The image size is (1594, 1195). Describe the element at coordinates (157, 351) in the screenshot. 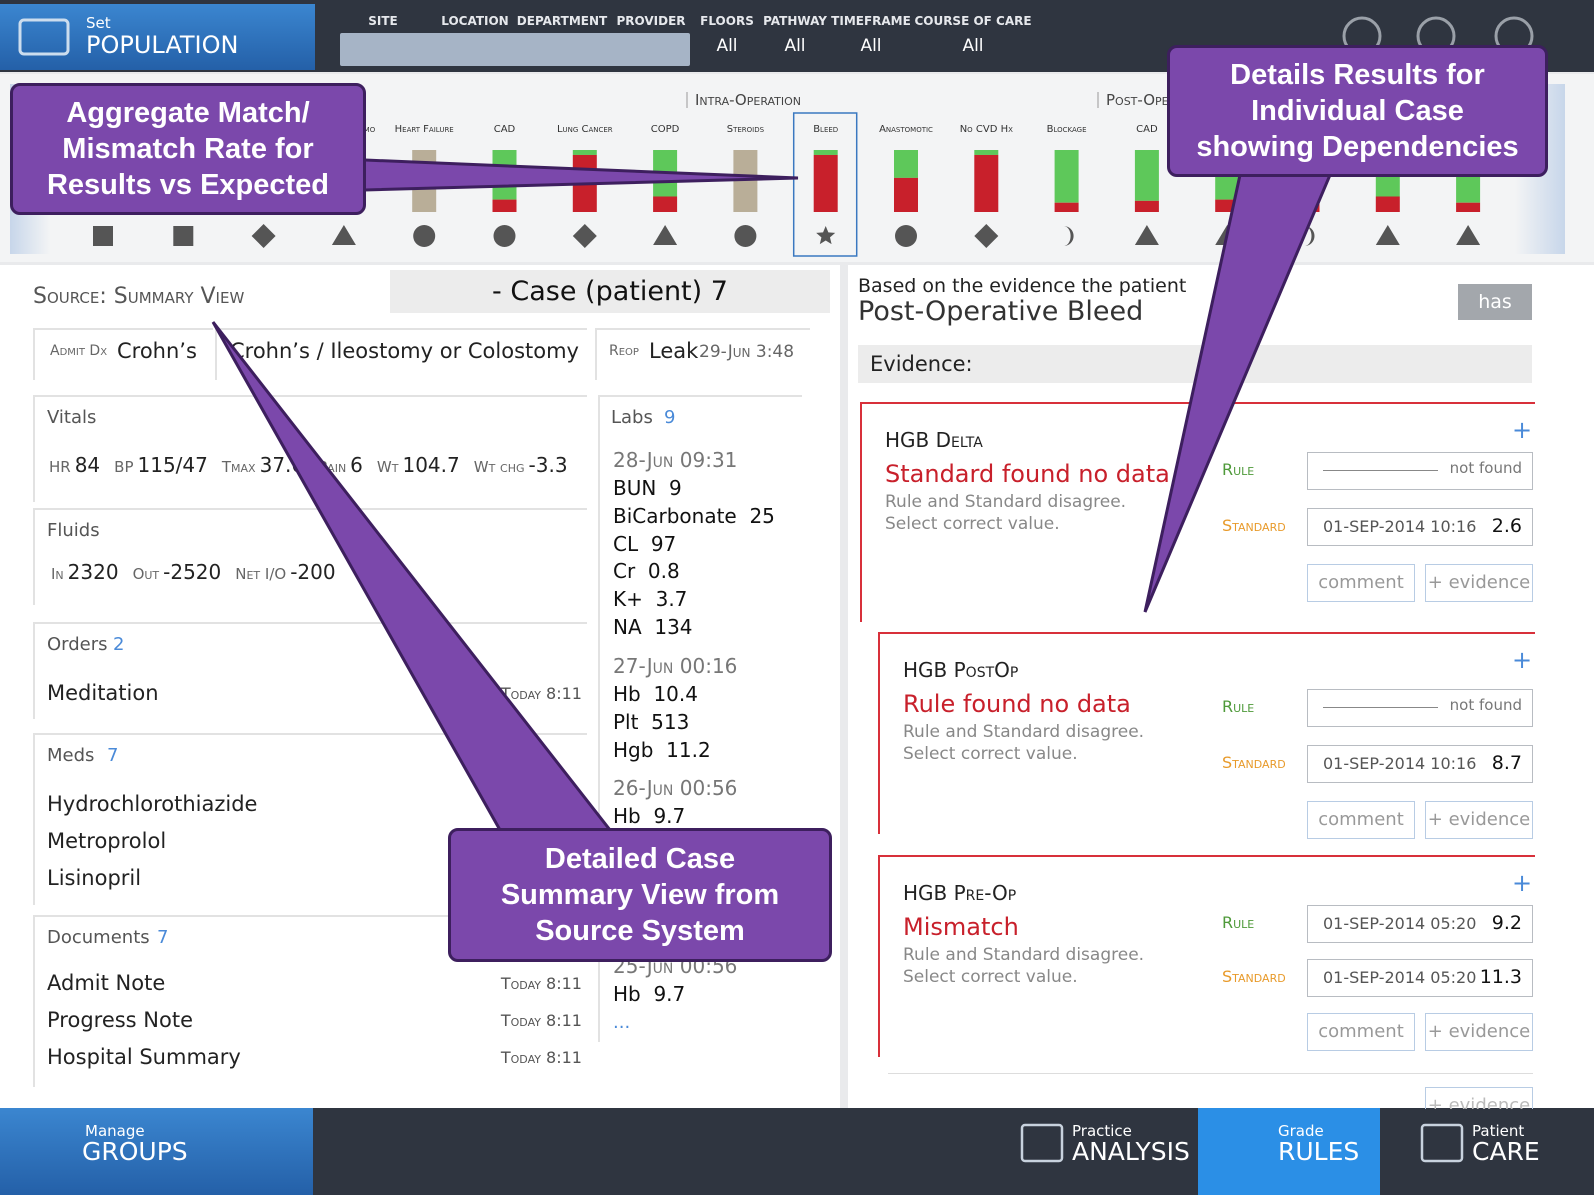

I see `admit-value: Crohn’s` at that location.